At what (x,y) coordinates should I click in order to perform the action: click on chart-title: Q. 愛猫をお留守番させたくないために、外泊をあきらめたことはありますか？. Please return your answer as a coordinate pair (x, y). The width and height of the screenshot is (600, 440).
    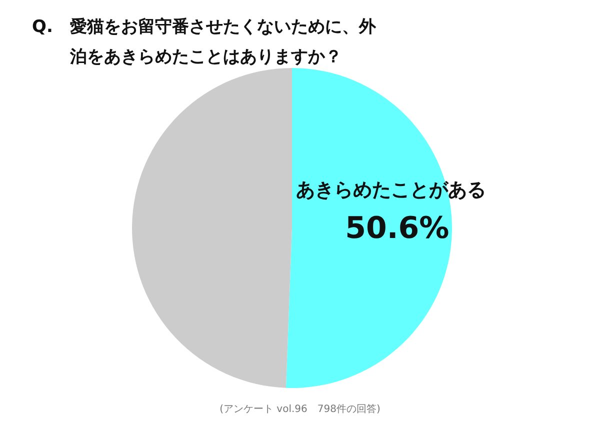
    Looking at the image, I should click on (204, 42).